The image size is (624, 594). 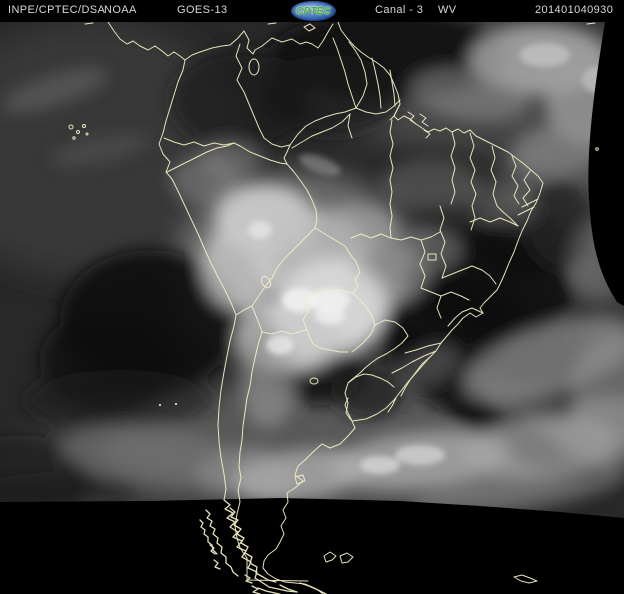 I want to click on patagonia-fjords, so click(x=263, y=546).